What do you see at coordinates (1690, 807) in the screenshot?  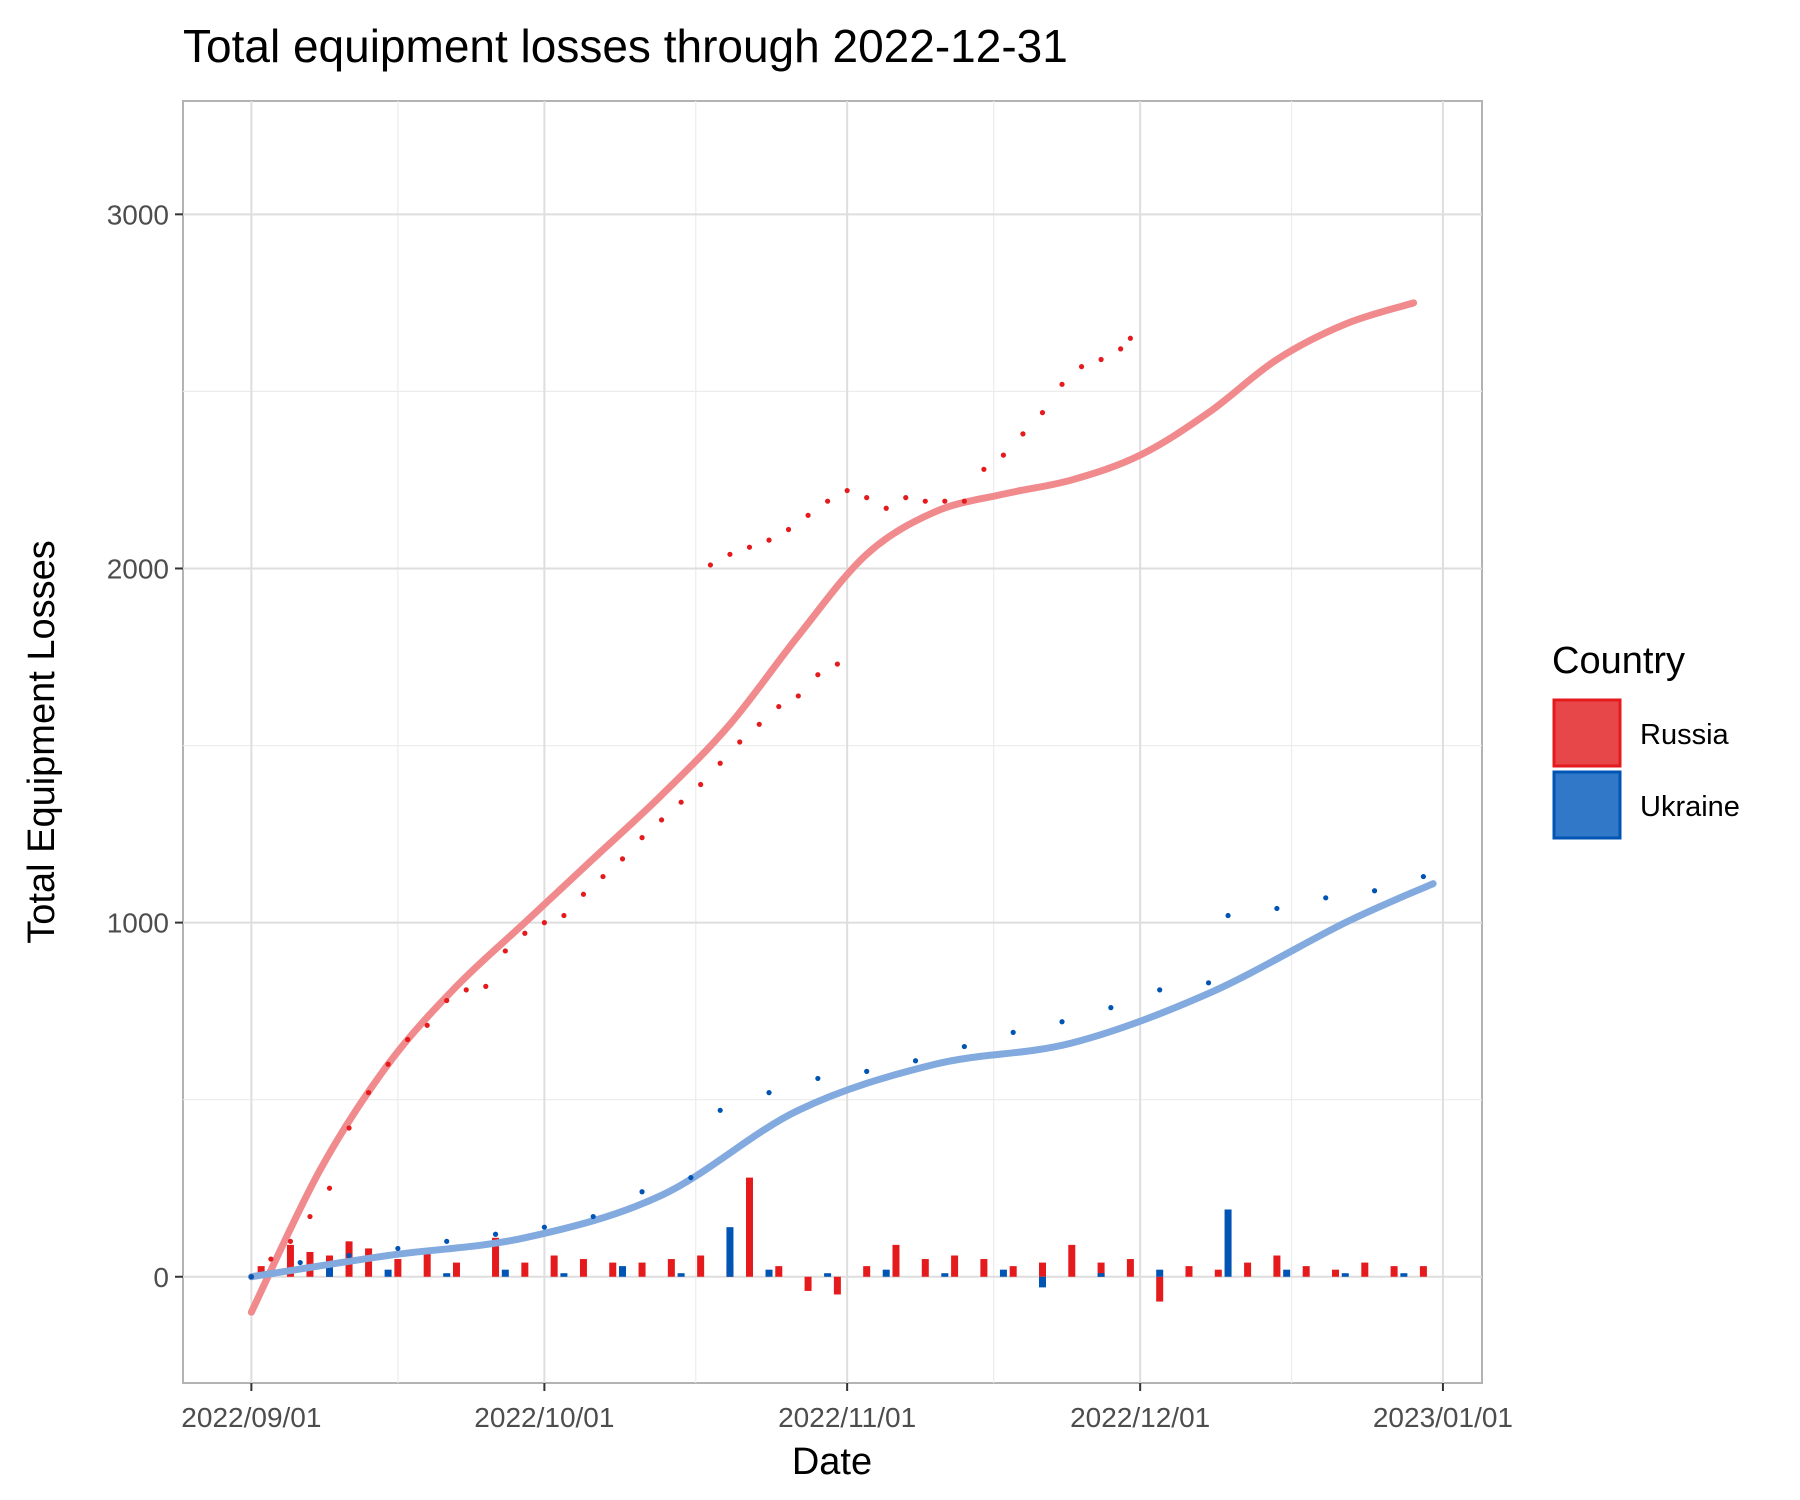 I see `legend-label-ukraine: Ukraine` at bounding box center [1690, 807].